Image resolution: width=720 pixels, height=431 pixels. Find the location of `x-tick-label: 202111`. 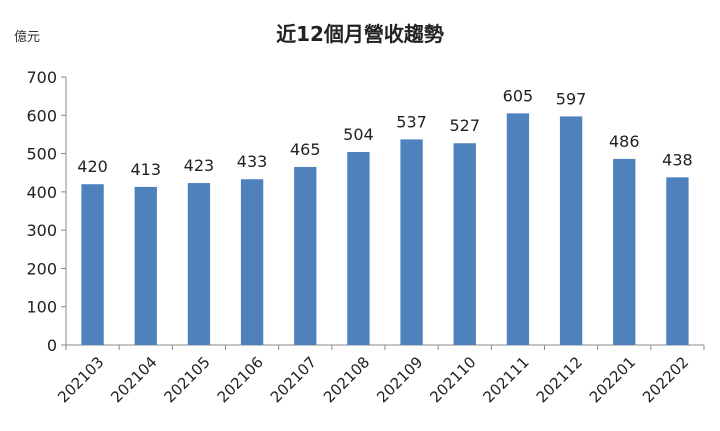

x-tick-label: 202111 is located at coordinates (506, 379).